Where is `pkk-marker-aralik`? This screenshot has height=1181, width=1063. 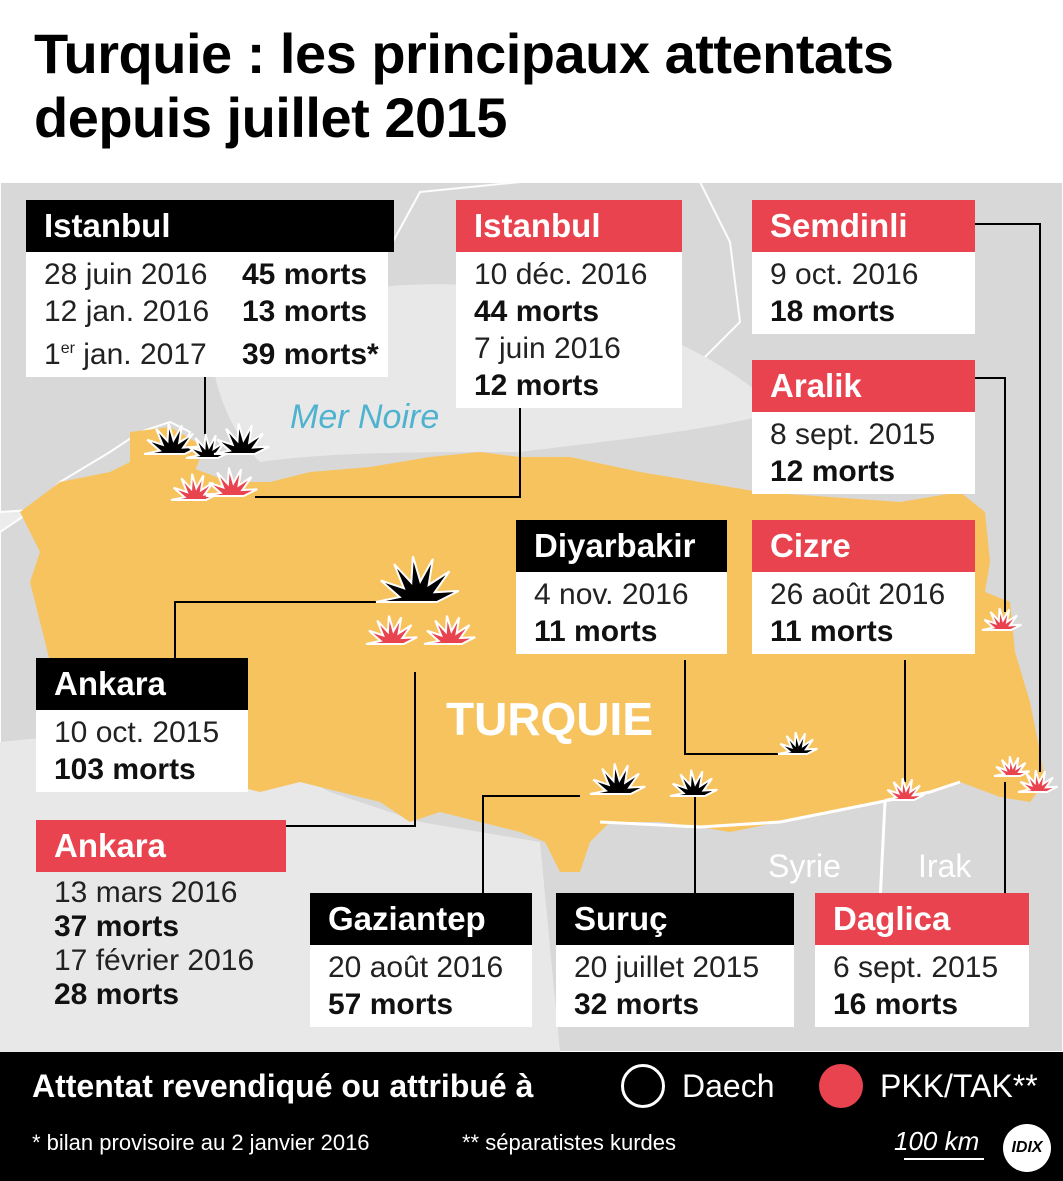
pkk-marker-aralik is located at coordinates (1001, 619).